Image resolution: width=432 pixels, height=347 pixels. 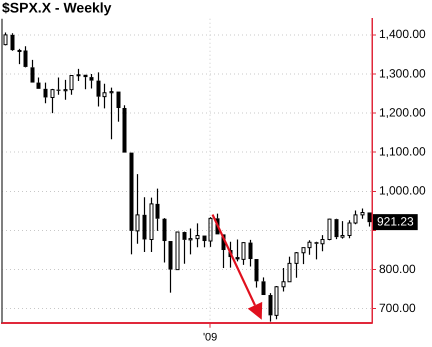 I want to click on y-tick-label: 1,200.00, so click(x=402, y=112).